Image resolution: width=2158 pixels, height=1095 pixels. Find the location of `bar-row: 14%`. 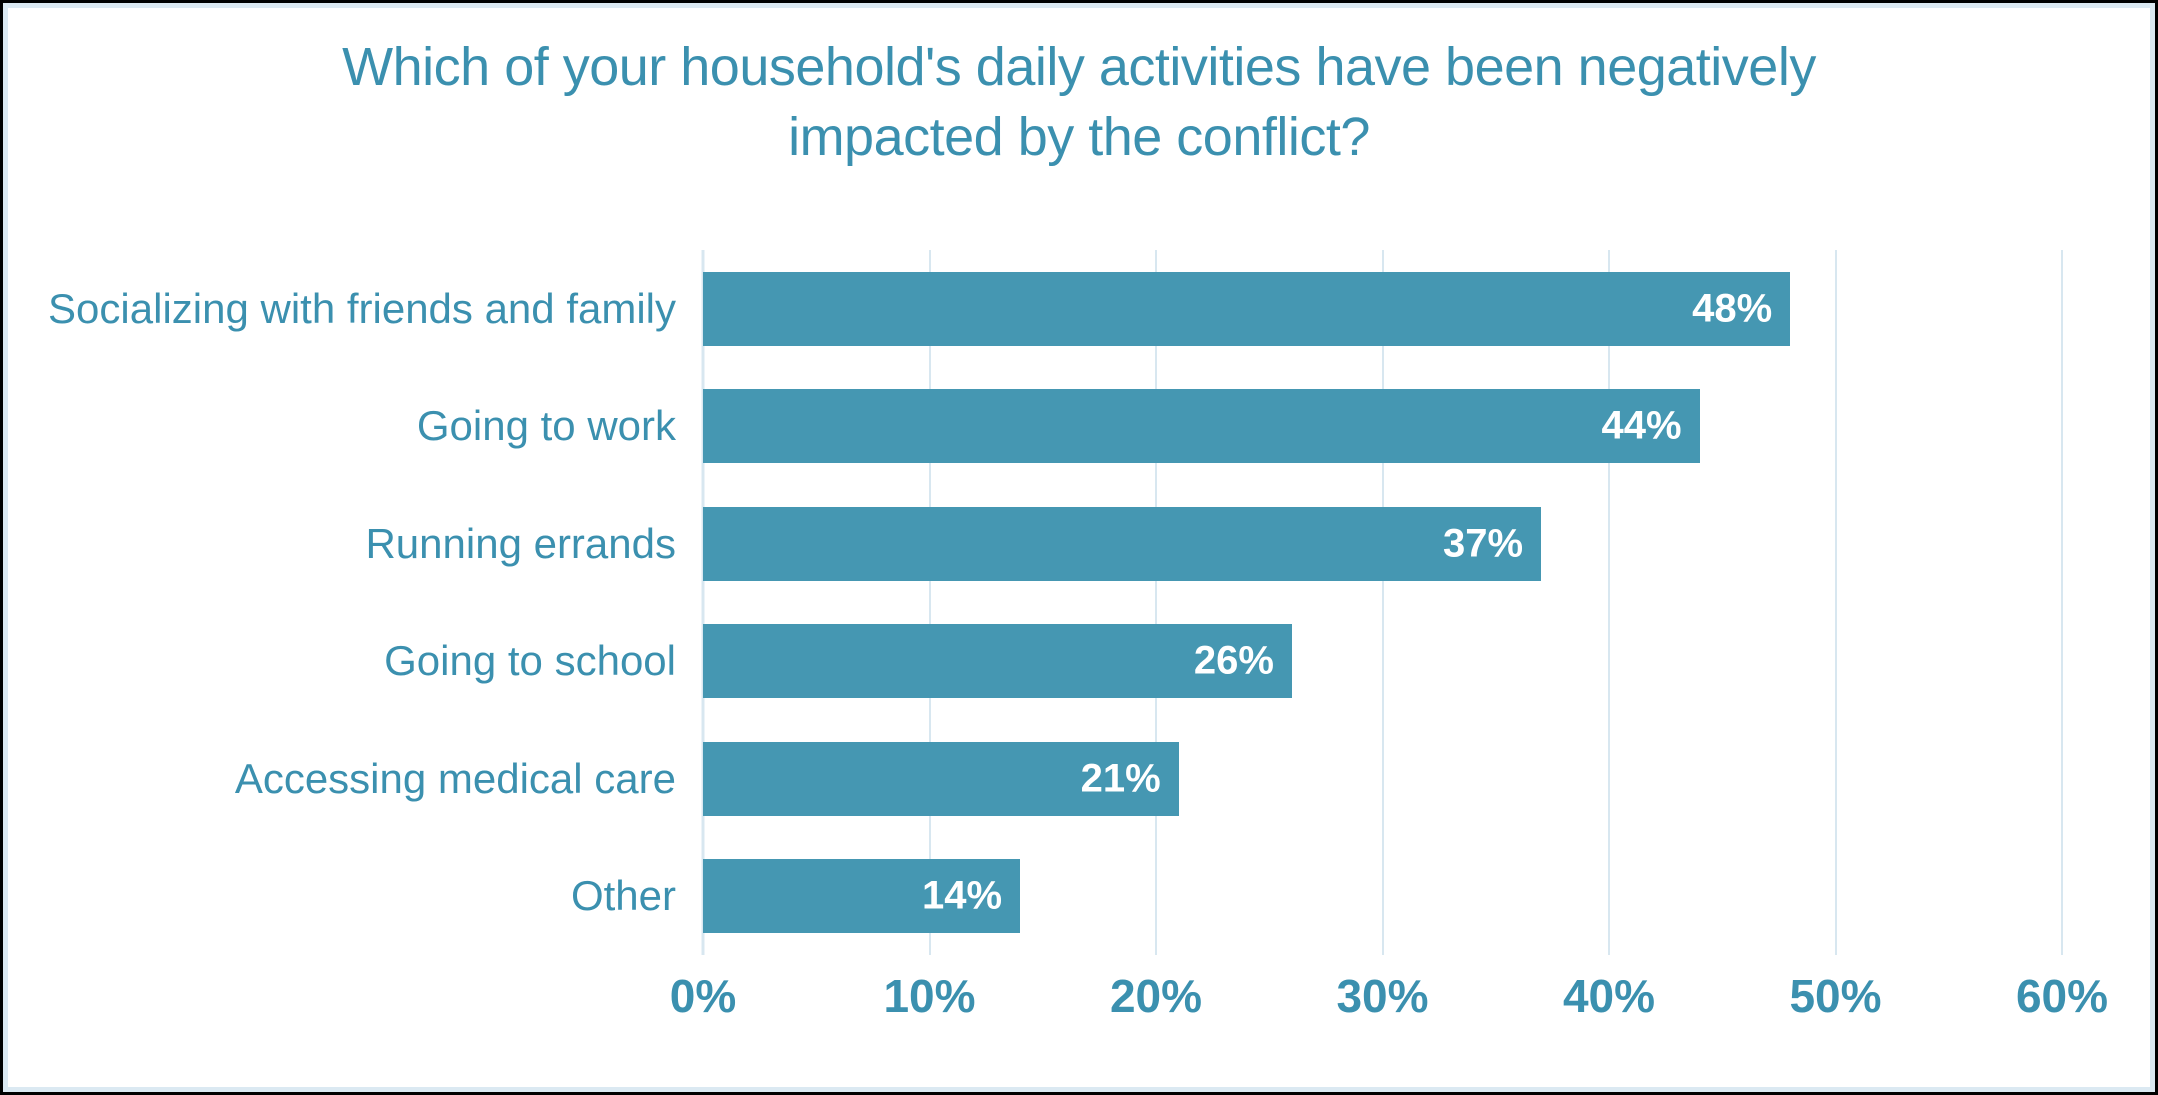

bar-row: 14% is located at coordinates (1382, 897).